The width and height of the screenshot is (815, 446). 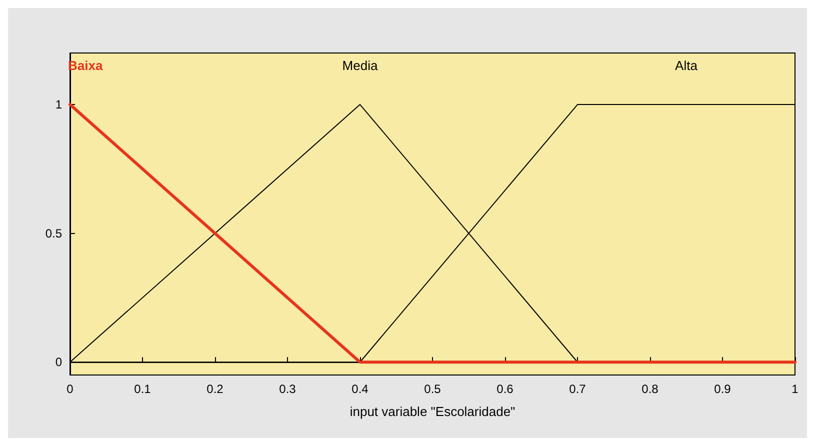 What do you see at coordinates (360, 65) in the screenshot?
I see `text: Media` at bounding box center [360, 65].